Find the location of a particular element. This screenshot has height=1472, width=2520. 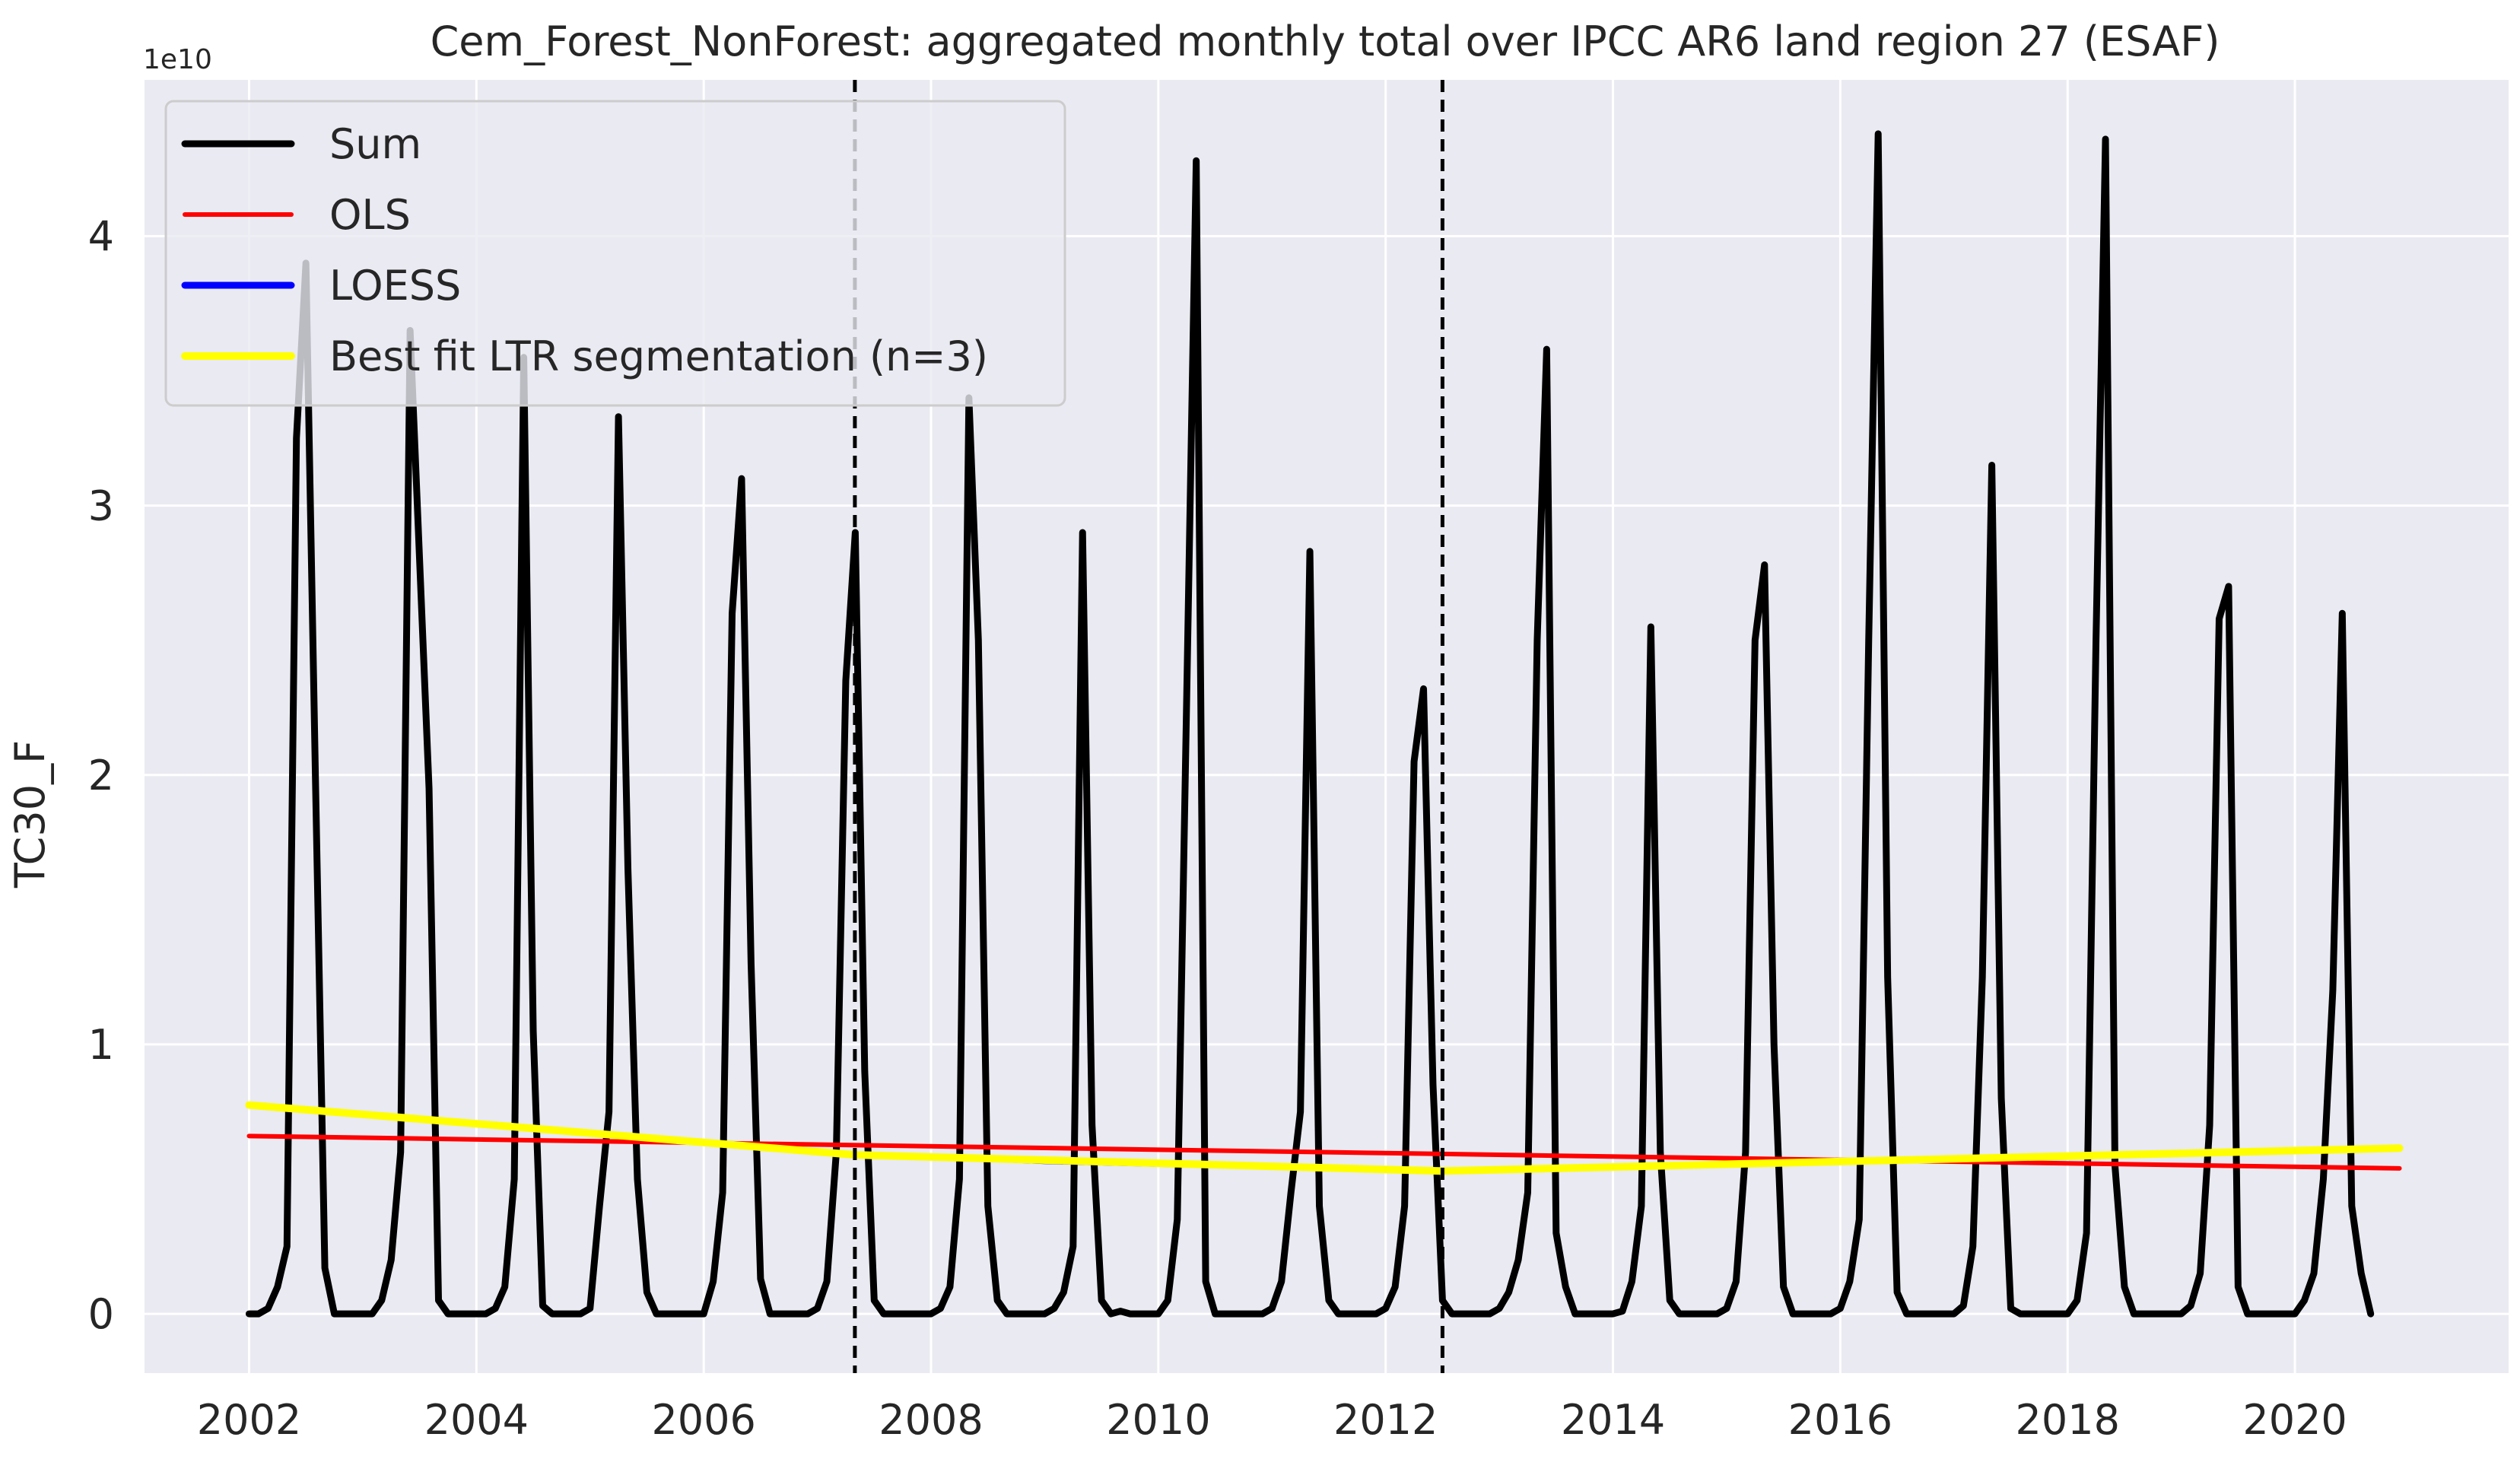

x-tick-label: 2006 is located at coordinates (703, 1420).